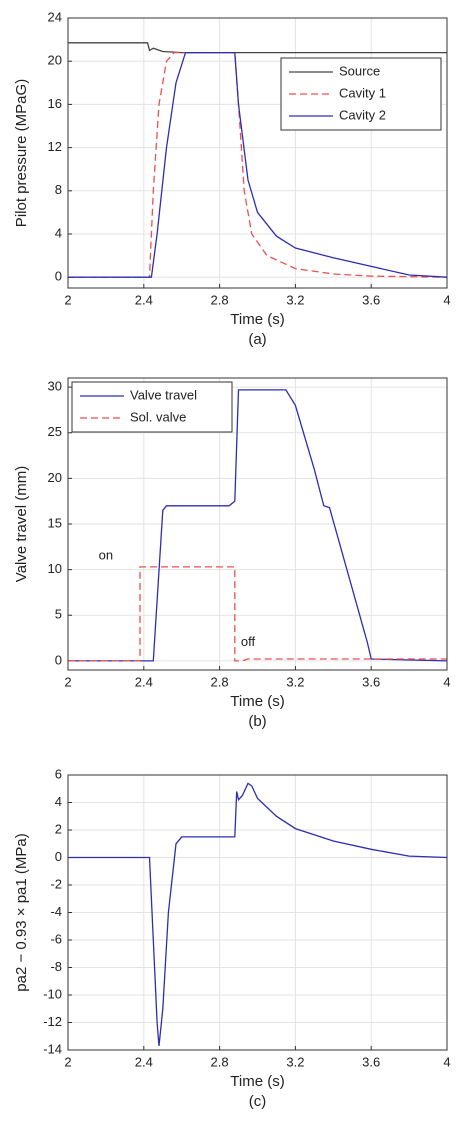 Image resolution: width=460 pixels, height=1142 pixels. What do you see at coordinates (55, 386) in the screenshot?
I see `y-tick-label: 30` at bounding box center [55, 386].